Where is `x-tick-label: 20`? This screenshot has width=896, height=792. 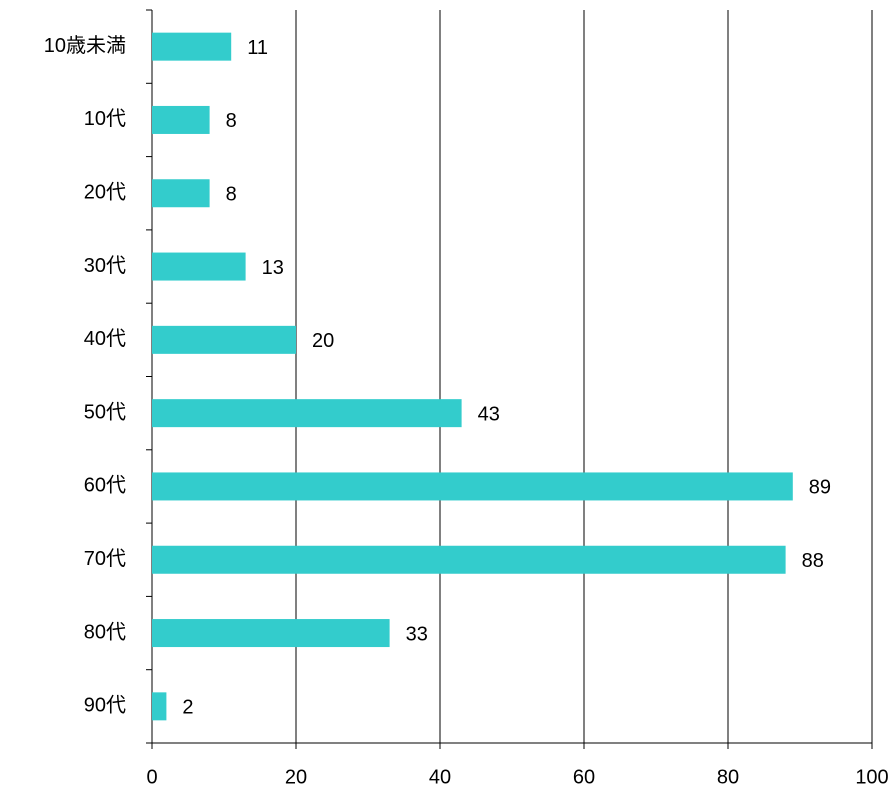 x-tick-label: 20 is located at coordinates (296, 777).